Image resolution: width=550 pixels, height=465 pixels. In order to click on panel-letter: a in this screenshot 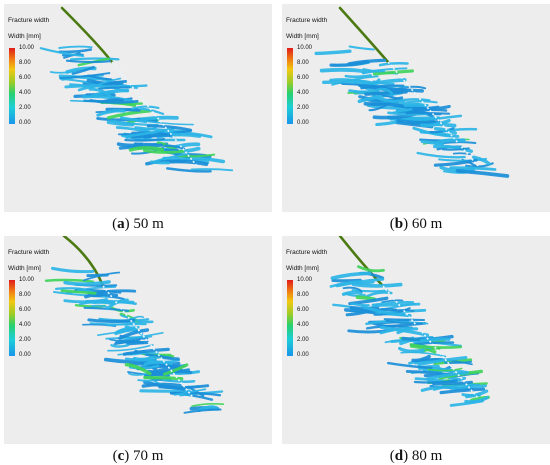, I will do `click(121, 224)`.